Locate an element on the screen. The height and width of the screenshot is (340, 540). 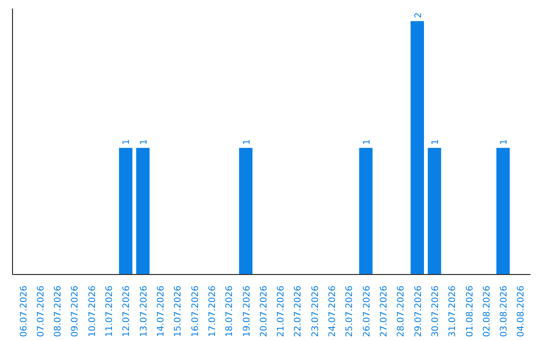
x-tick-label: 29.07.2026 is located at coordinates (419, 311).